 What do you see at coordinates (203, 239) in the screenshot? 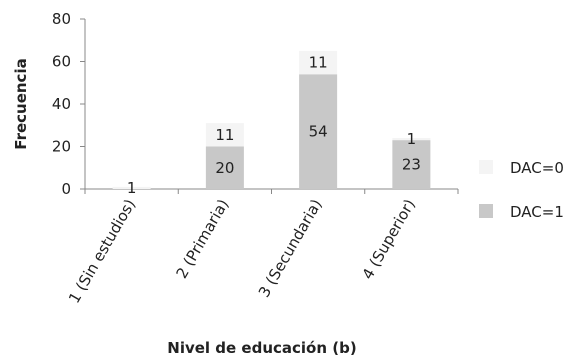
I see `category-label: 2 (Primaria)` at bounding box center [203, 239].